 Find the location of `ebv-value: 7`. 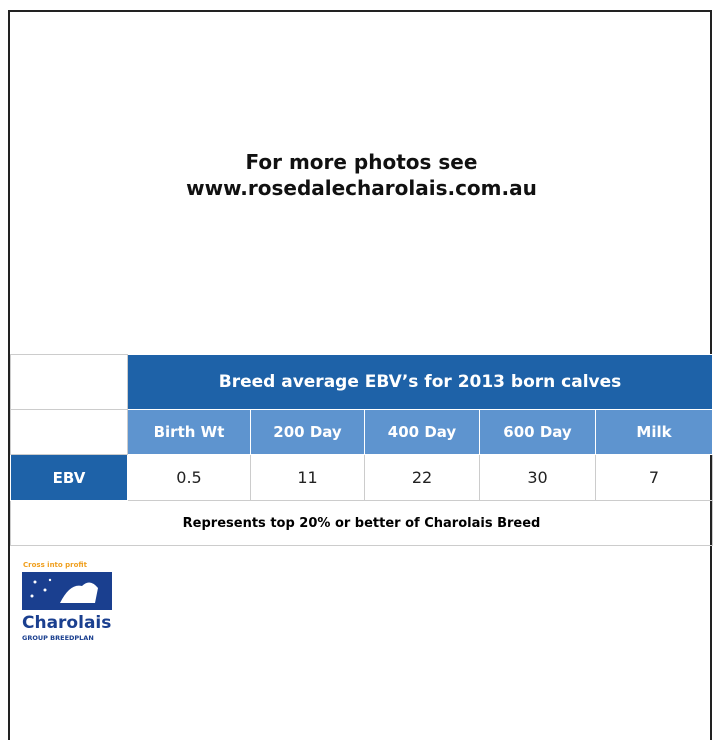

ebv-value: 7 is located at coordinates (654, 477).